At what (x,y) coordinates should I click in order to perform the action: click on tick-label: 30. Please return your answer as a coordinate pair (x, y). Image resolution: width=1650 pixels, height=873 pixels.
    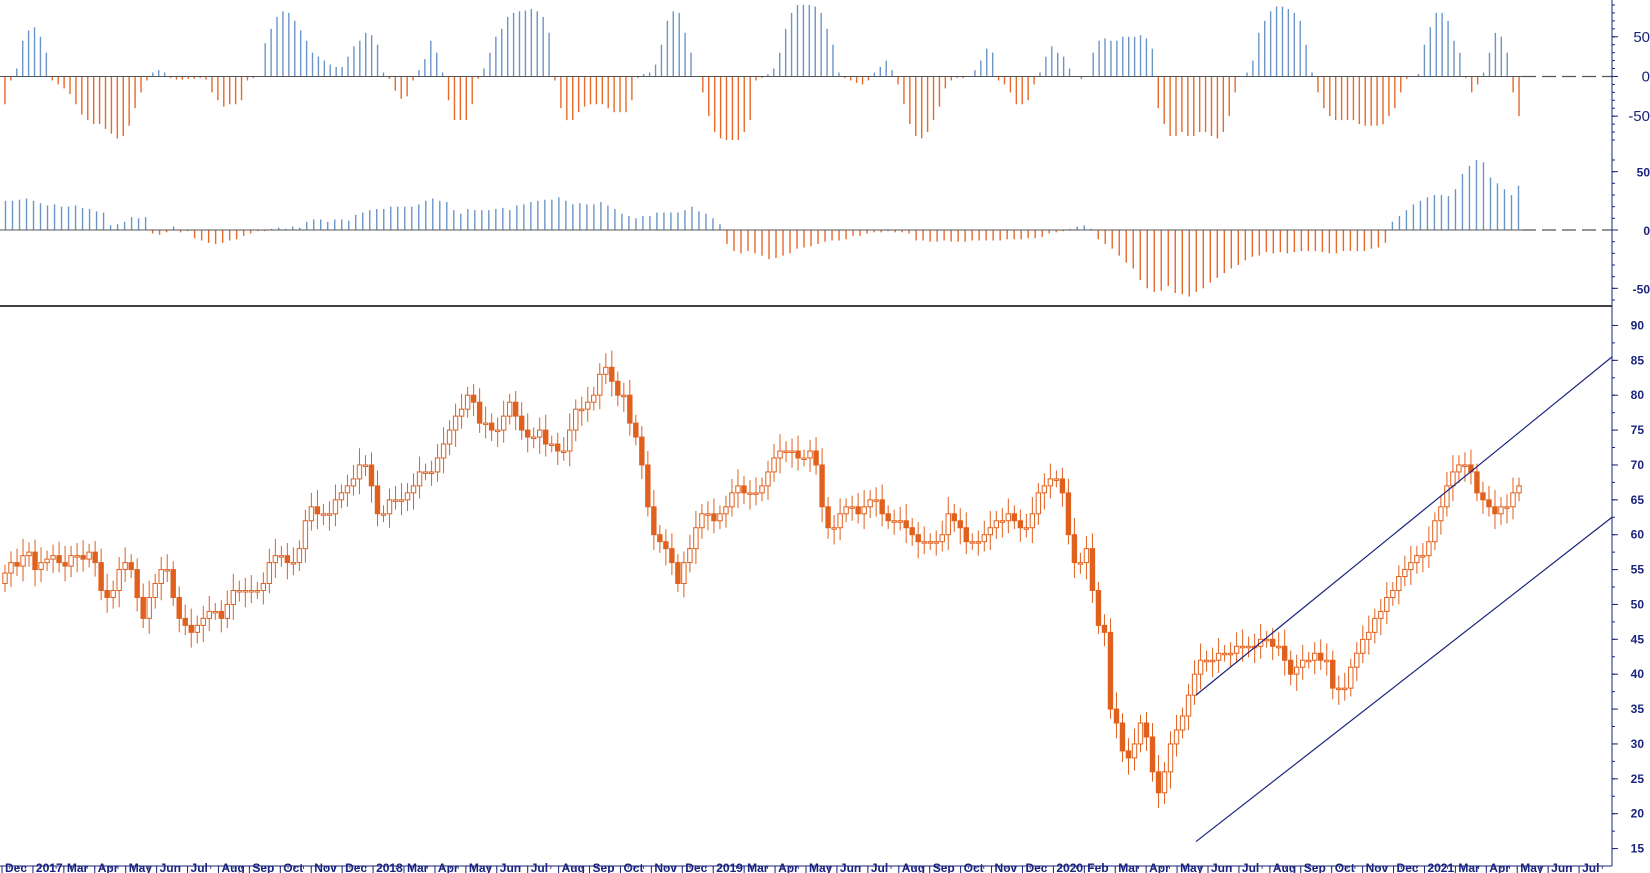
    Looking at the image, I should click on (1638, 744).